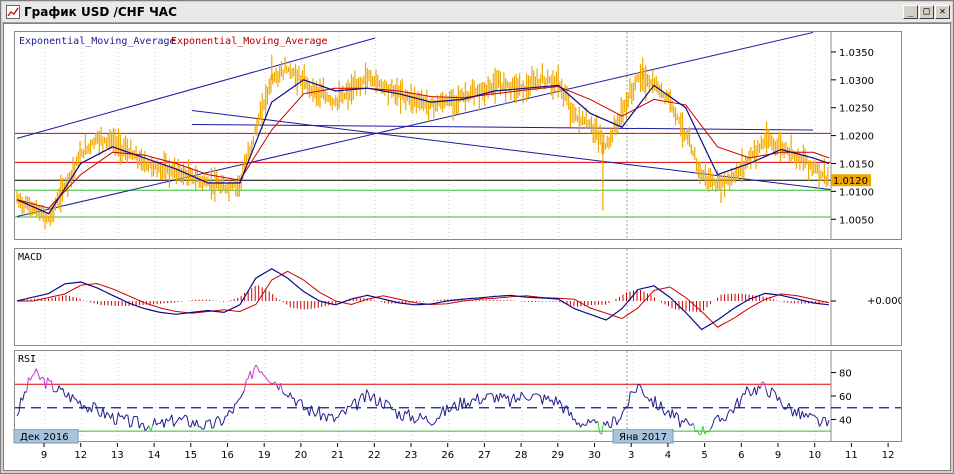 The width and height of the screenshot is (954, 474). I want to click on price-tick-label: 1.0050, so click(856, 220).